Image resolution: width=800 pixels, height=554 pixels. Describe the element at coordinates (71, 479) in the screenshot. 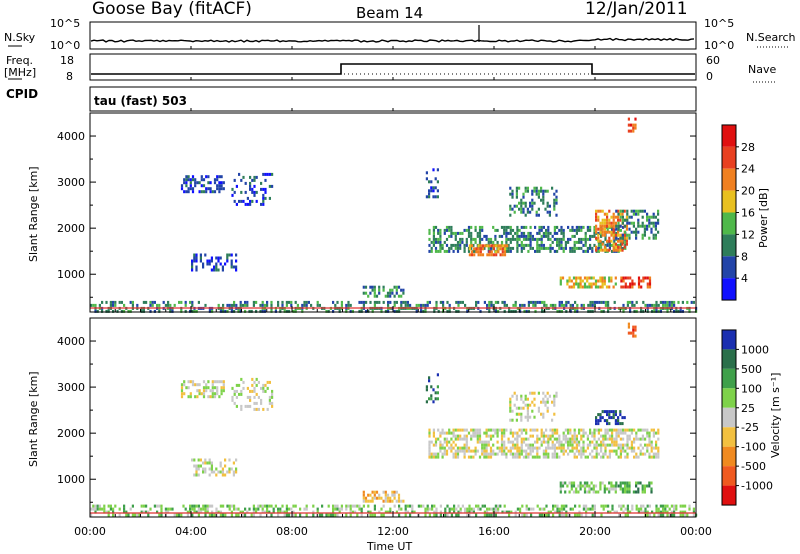

I see `velocity-ytick-label: 1000` at that location.